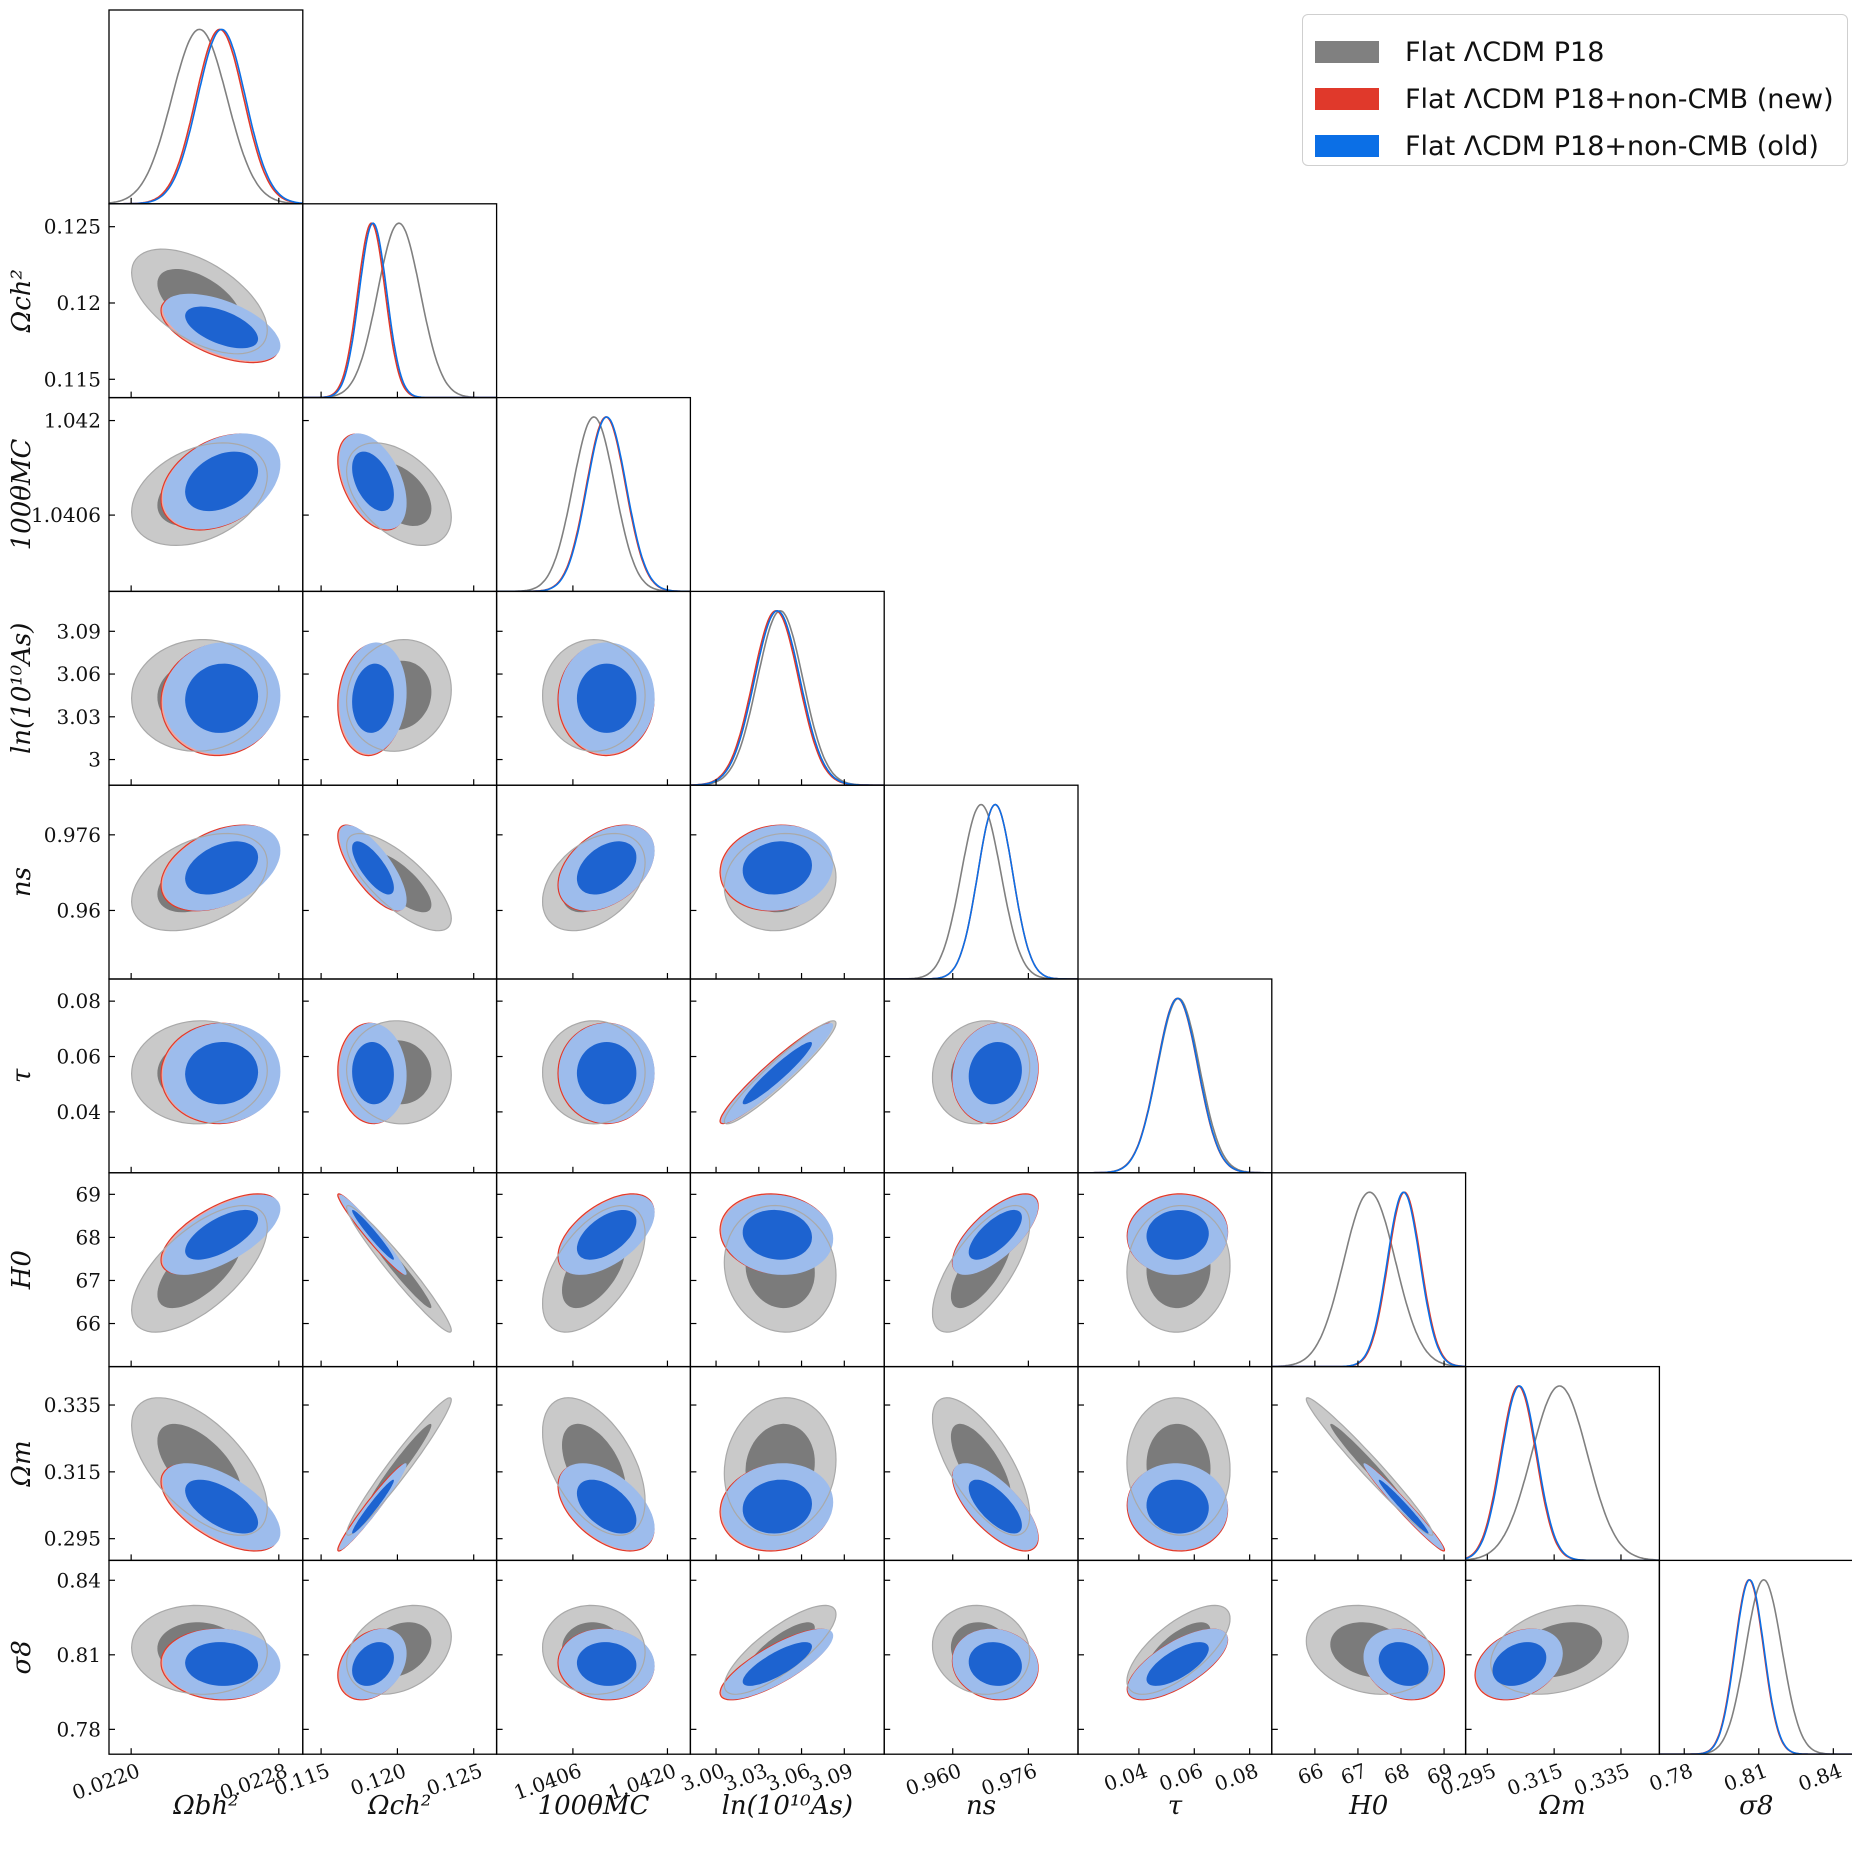 The width and height of the screenshot is (1852, 1852). Describe the element at coordinates (72, 227) in the screenshot. I see `y-tick-label: 0.125` at that location.